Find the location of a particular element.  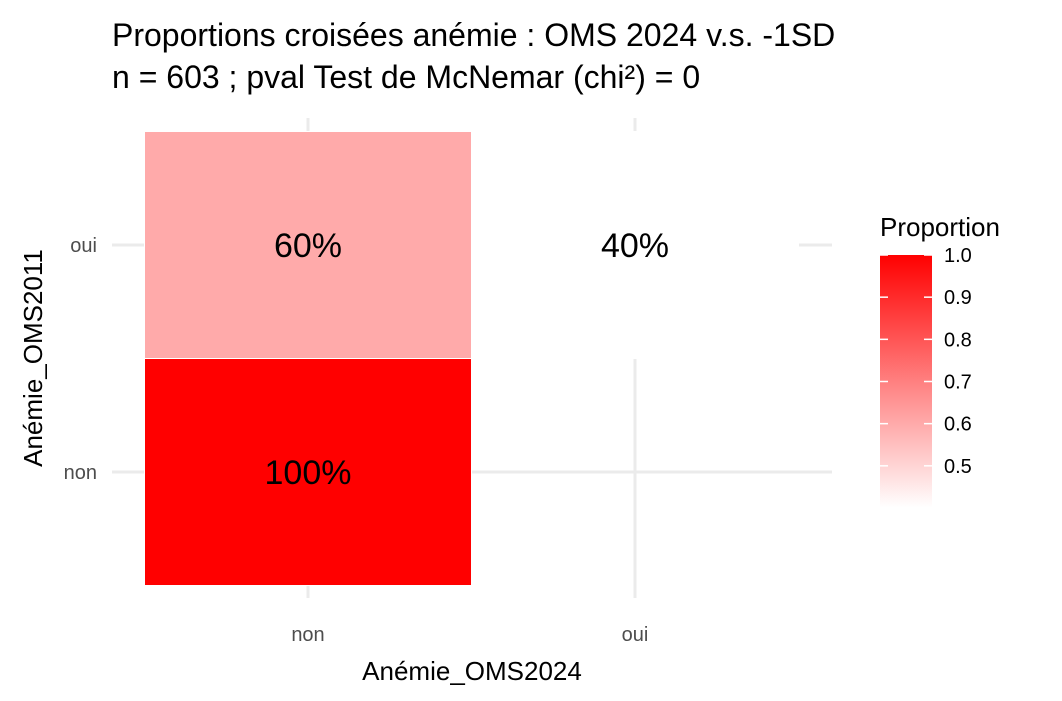

cell-oui-oui is located at coordinates (635, 245).